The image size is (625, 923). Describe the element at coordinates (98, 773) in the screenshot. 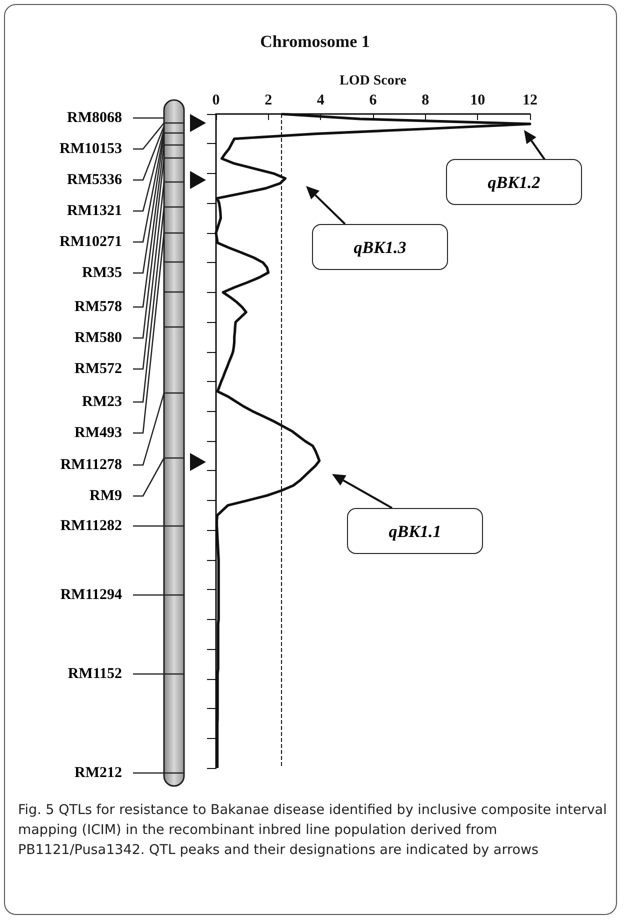

I see `text: RM212` at that location.